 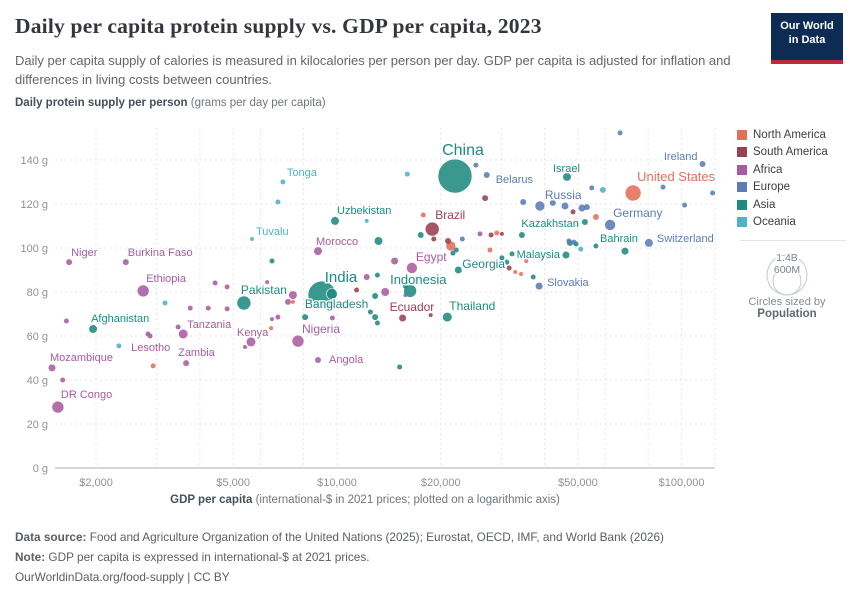 What do you see at coordinates (197, 353) in the screenshot?
I see `country-label: Zambia` at bounding box center [197, 353].